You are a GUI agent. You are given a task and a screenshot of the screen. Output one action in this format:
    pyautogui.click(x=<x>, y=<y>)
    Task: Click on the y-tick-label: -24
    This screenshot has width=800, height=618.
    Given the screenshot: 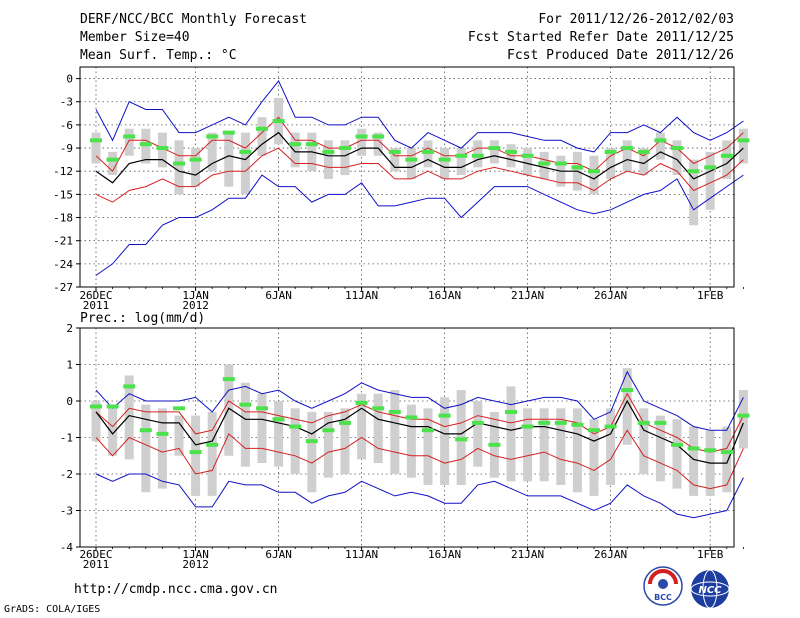 What is the action you would take?
    pyautogui.click(x=63, y=264)
    